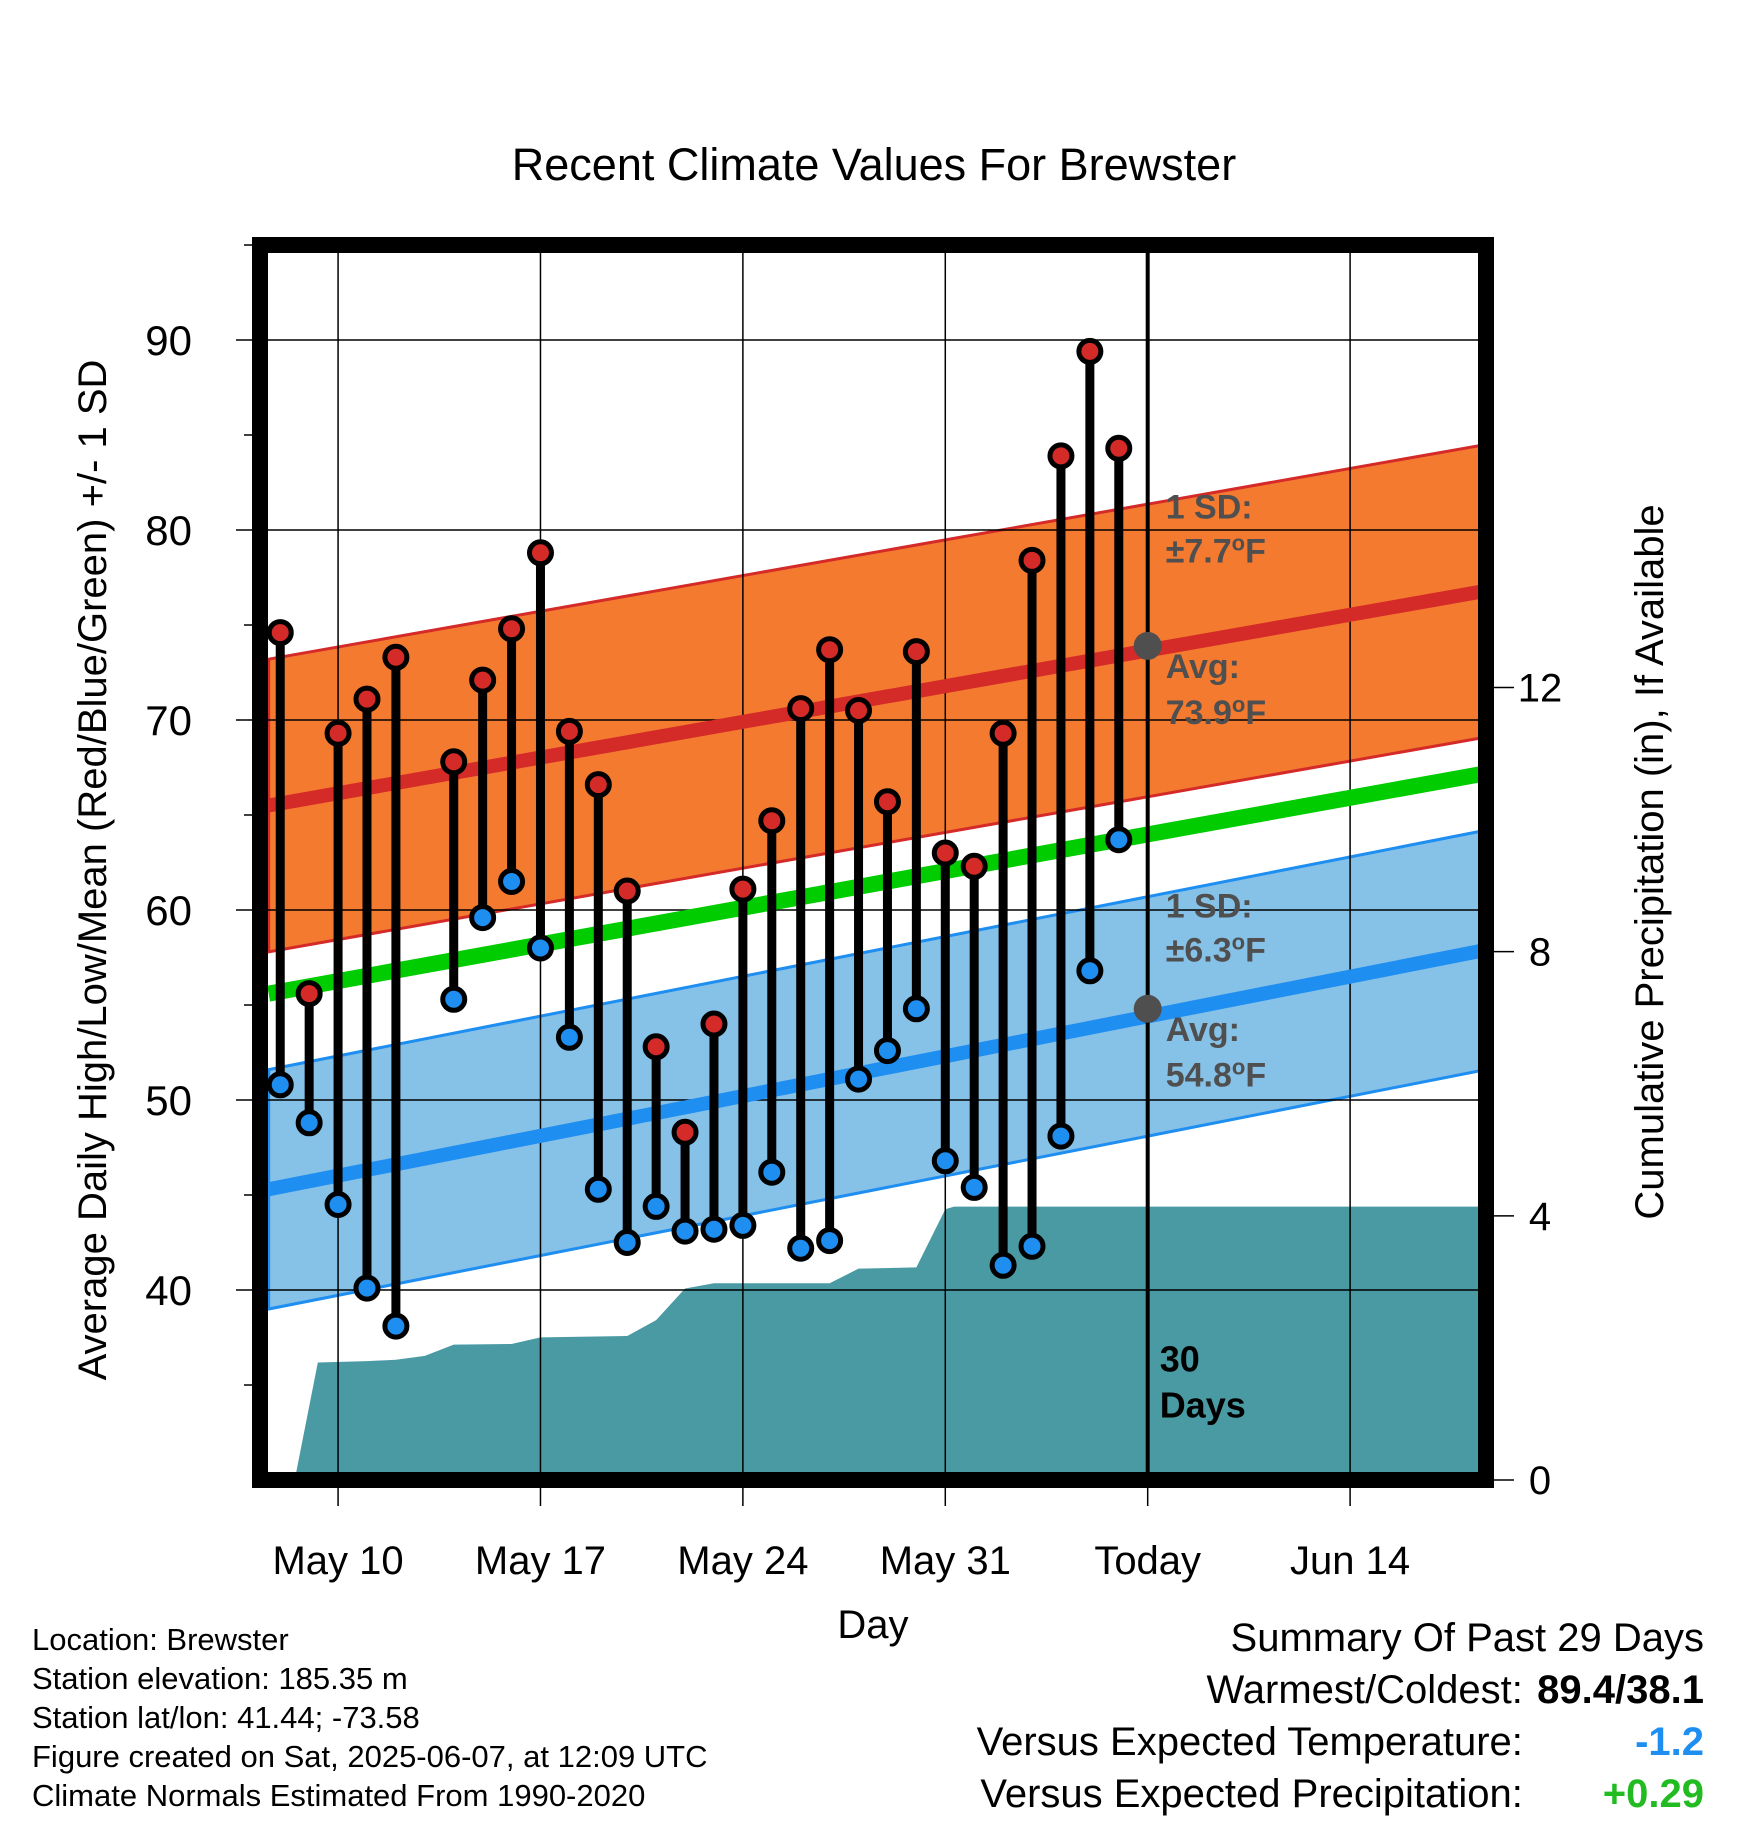 This screenshot has height=1828, width=1748. I want to click on precip-row: Versus Expected Precipitation: +0.29, so click(1340, 1794).